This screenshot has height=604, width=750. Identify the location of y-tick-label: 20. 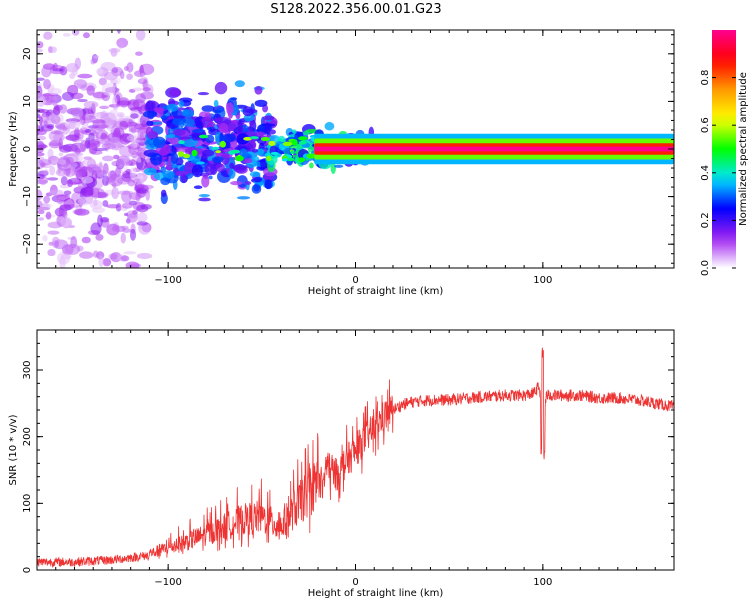
(27, 53).